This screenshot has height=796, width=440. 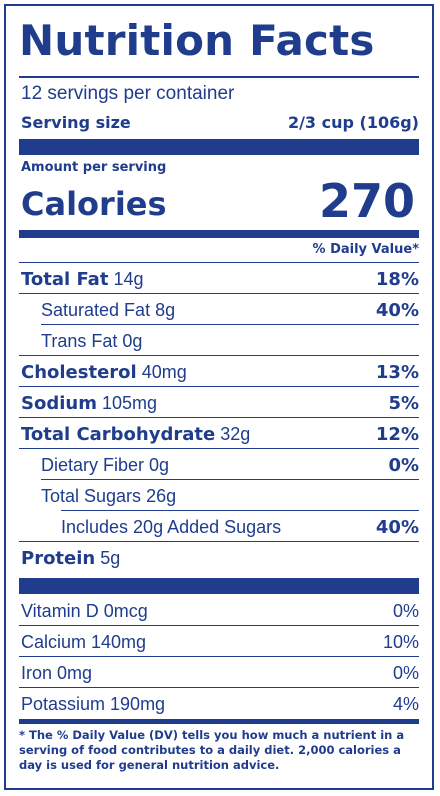 What do you see at coordinates (219, 371) in the screenshot?
I see `nutrient-row-cholesterol: Cholesterol 40mg 13%` at bounding box center [219, 371].